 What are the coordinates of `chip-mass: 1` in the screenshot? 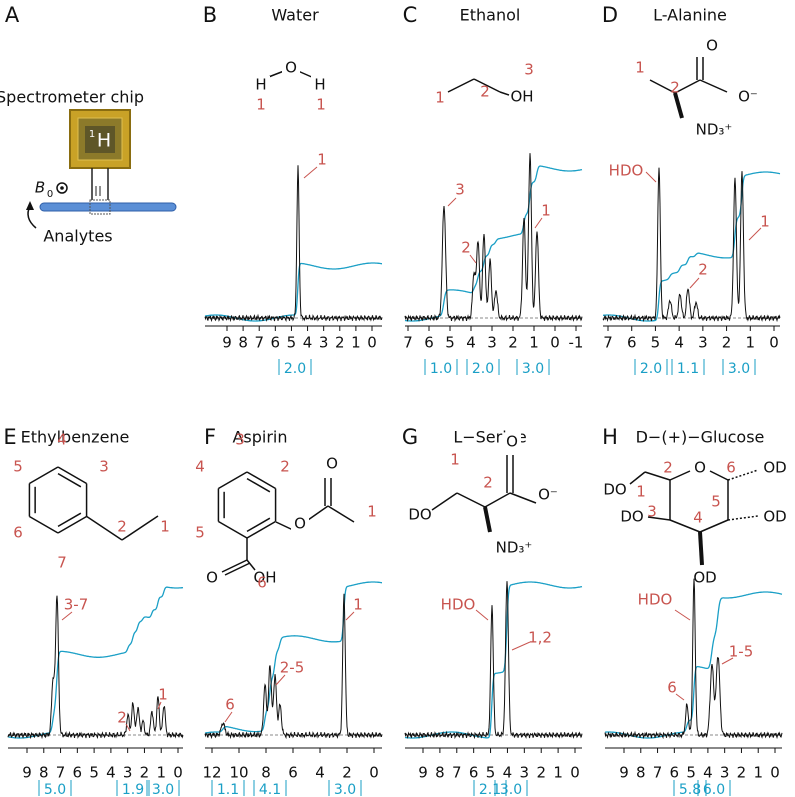 It's located at (92, 134).